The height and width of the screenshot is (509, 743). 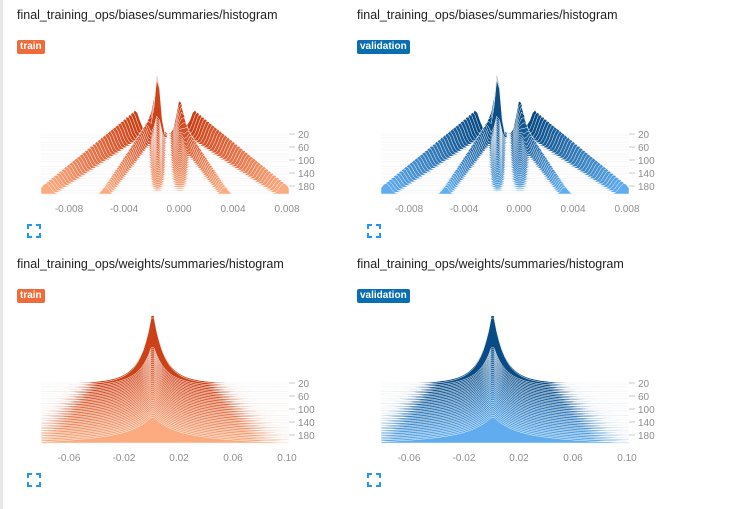 I want to click on x-axis: -0.06 -0.02 0.02 0.06 0.10, so click(x=518, y=458).